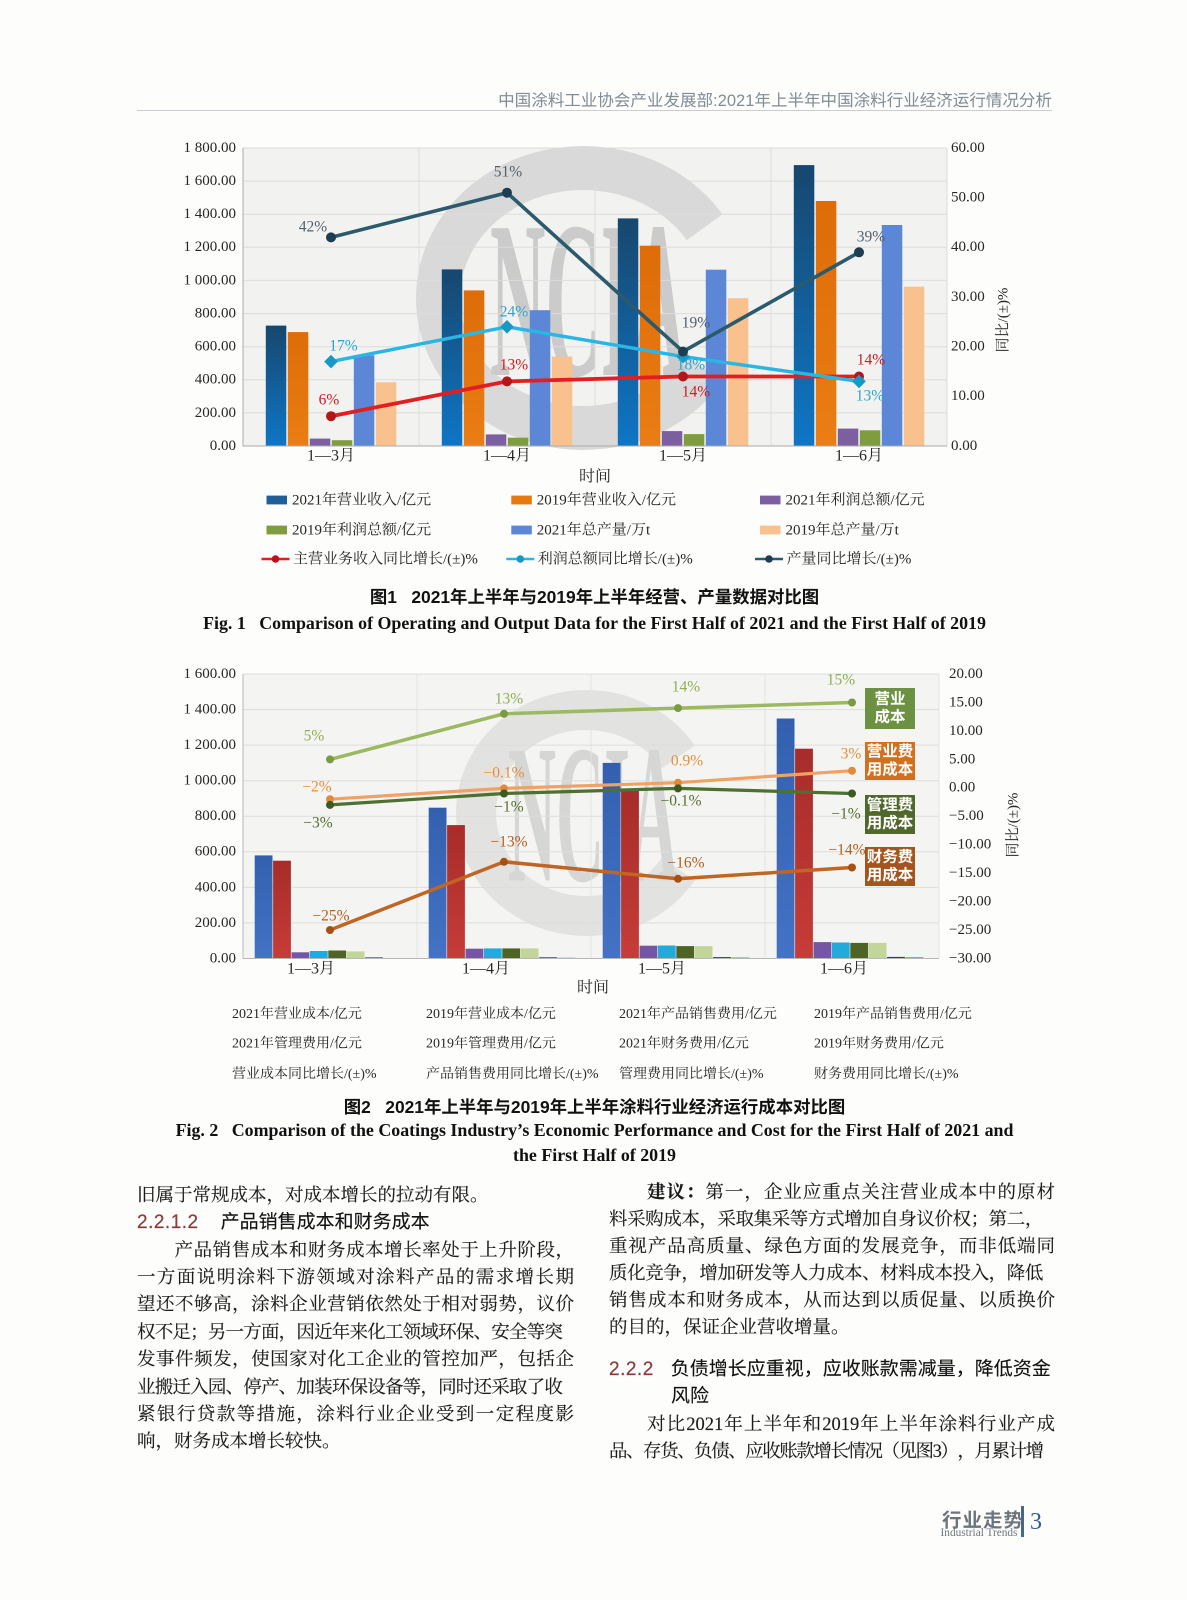 This screenshot has height=1600, width=1187. I want to click on svg-text: 财务费, so click(890, 857).